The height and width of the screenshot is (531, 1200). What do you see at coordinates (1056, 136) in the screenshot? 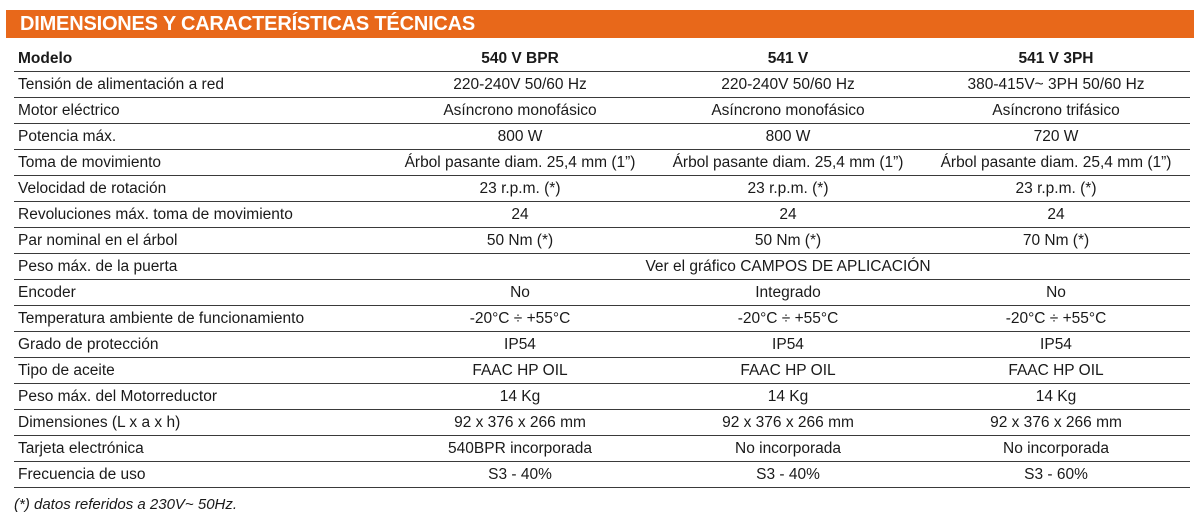
I see `row-value: 720 W` at bounding box center [1056, 136].